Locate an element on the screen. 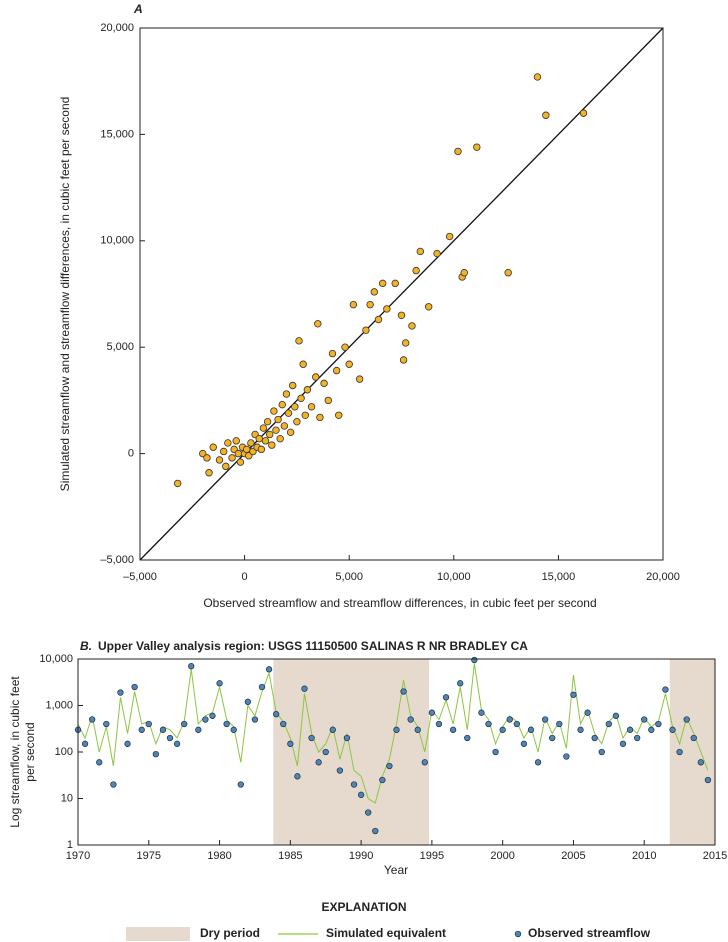 The image size is (728, 942). x-tick-label: 1970 is located at coordinates (78, 856).